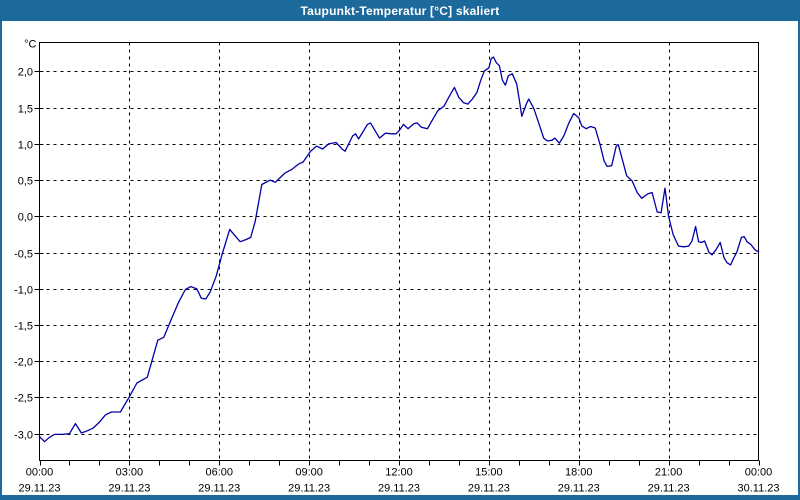 The height and width of the screenshot is (500, 800). I want to click on x-time-label: 21:00, so click(669, 473).